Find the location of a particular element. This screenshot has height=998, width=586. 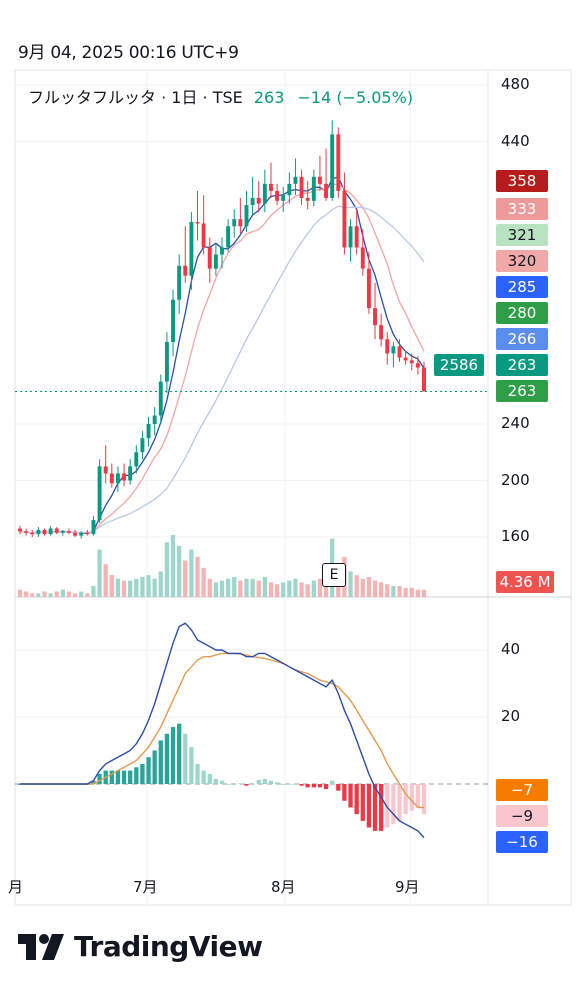

price-tag: 263 is located at coordinates (522, 391).